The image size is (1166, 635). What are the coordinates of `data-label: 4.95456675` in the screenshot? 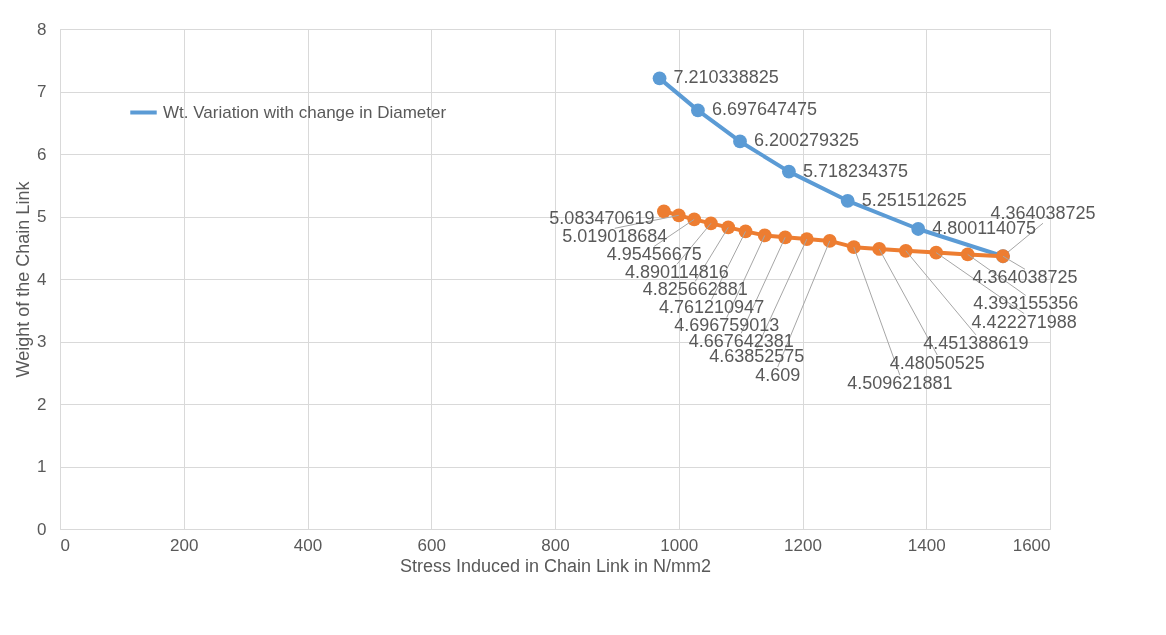 It's located at (654, 254).